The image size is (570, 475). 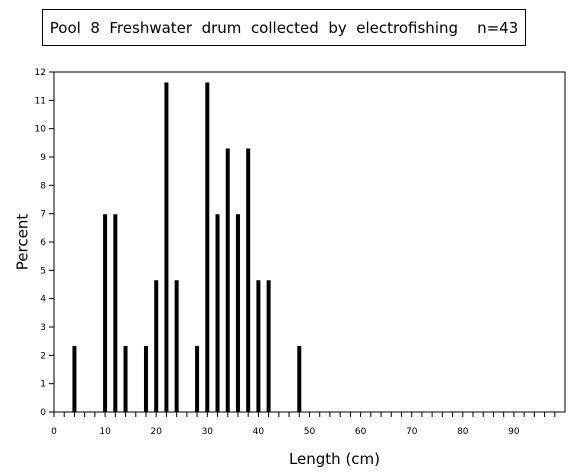 I want to click on x-axis: 0 10 20 30 40 50 60 70 80 90, so click(x=303, y=424).